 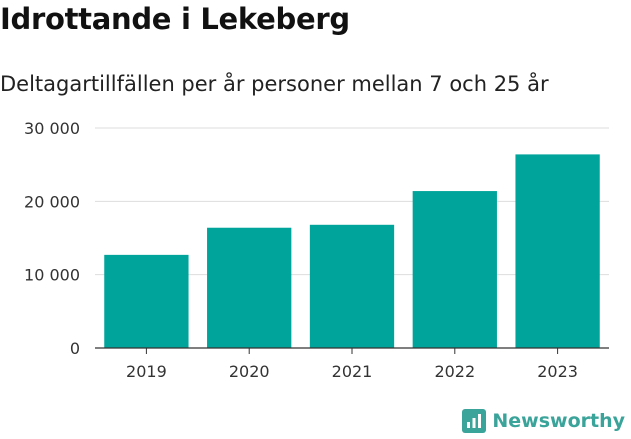 I want to click on newsworthy-logo: Newsworthy, so click(x=543, y=421).